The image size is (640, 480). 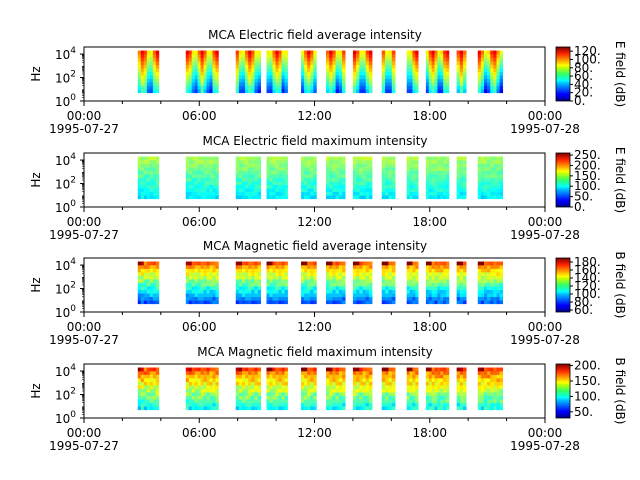 What do you see at coordinates (65, 160) in the screenshot?
I see `y-tick-label: 10⁴` at bounding box center [65, 160].